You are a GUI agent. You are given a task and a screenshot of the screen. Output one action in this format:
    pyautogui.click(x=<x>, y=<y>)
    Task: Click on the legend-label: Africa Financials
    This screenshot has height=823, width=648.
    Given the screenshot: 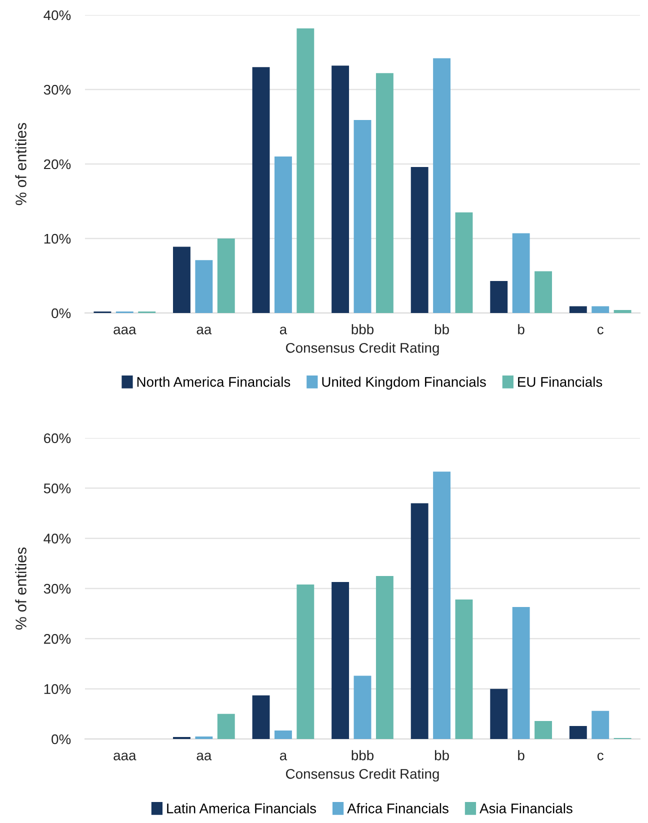 What is the action you would take?
    pyautogui.click(x=397, y=808)
    